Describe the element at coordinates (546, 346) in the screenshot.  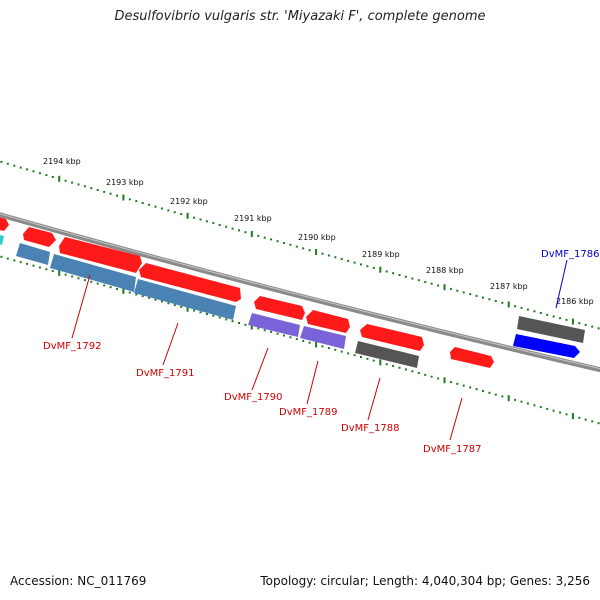
I see `gene-arrow-blue` at that location.